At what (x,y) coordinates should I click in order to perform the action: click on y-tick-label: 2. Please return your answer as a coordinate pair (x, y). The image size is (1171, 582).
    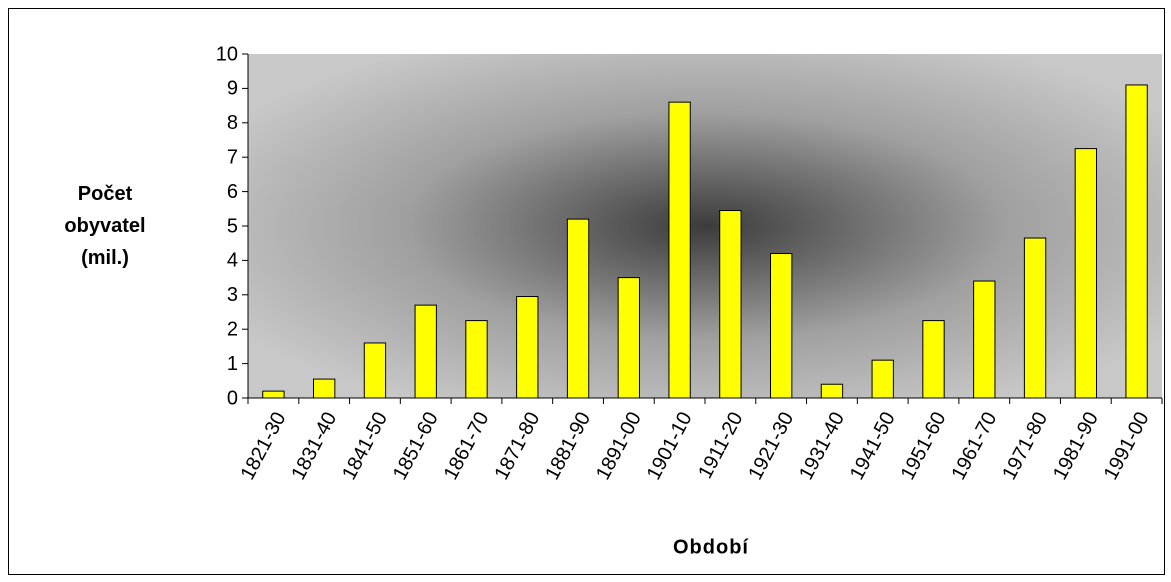
    Looking at the image, I should click on (232, 329).